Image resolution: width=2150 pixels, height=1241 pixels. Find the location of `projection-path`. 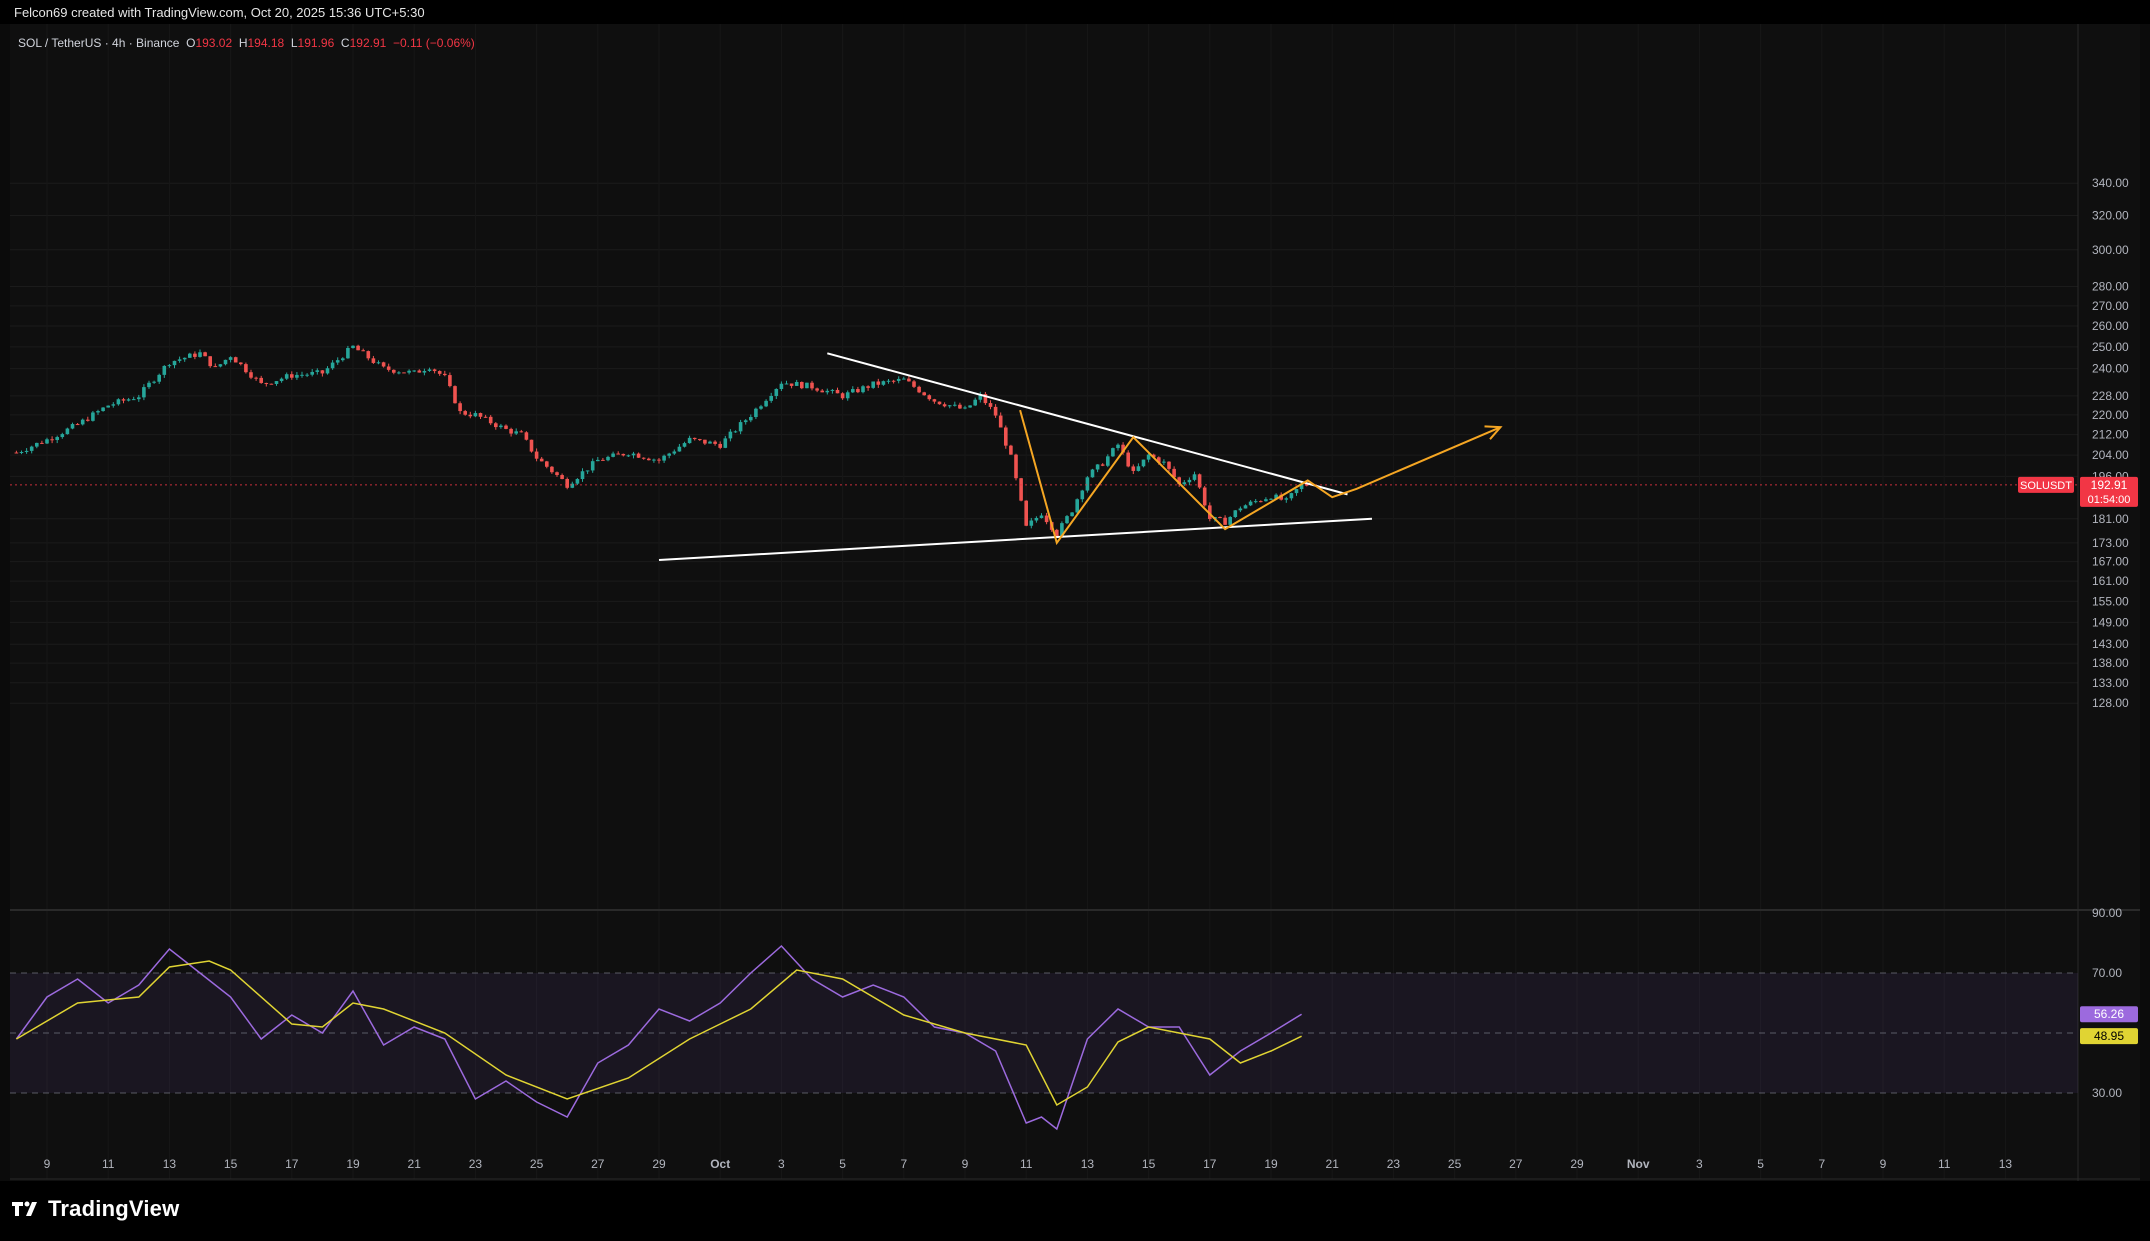

projection-path is located at coordinates (1260, 477).